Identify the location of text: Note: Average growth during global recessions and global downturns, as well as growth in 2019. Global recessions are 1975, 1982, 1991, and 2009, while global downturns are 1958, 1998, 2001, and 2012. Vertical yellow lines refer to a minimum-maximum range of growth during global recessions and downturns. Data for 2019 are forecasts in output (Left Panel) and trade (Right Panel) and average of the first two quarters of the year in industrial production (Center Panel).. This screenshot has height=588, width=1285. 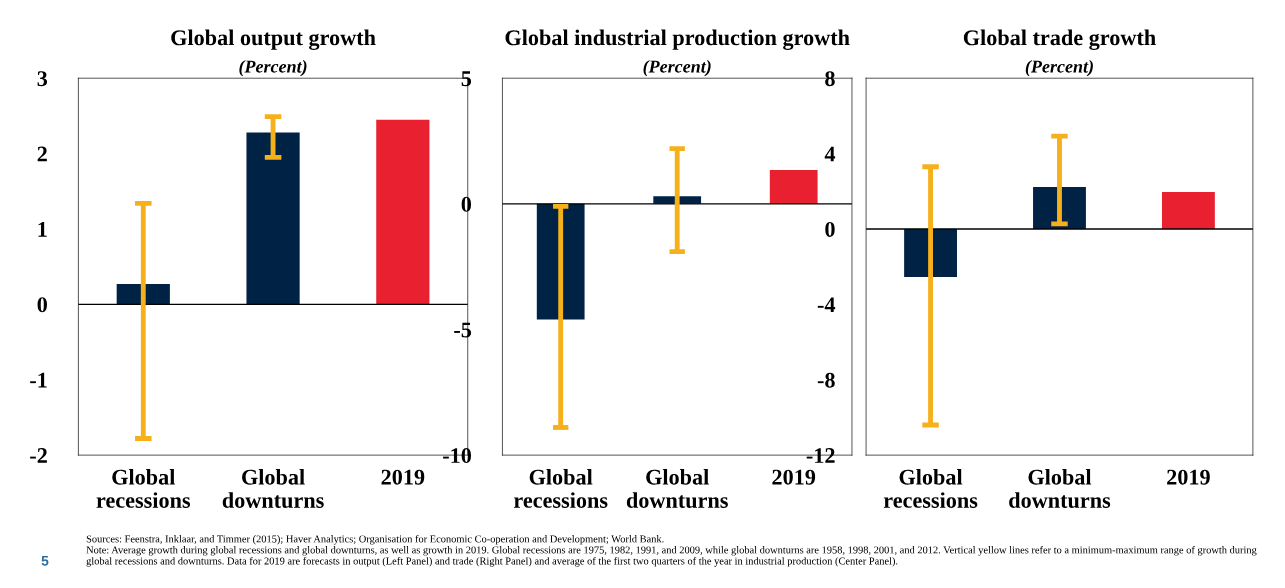
(671, 556).